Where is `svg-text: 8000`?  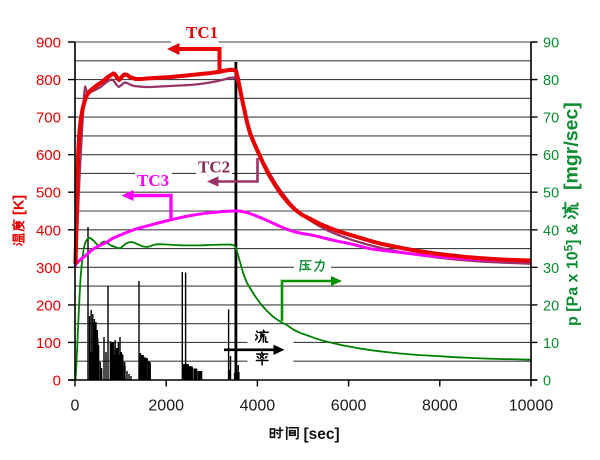
svg-text: 8000 is located at coordinates (440, 406).